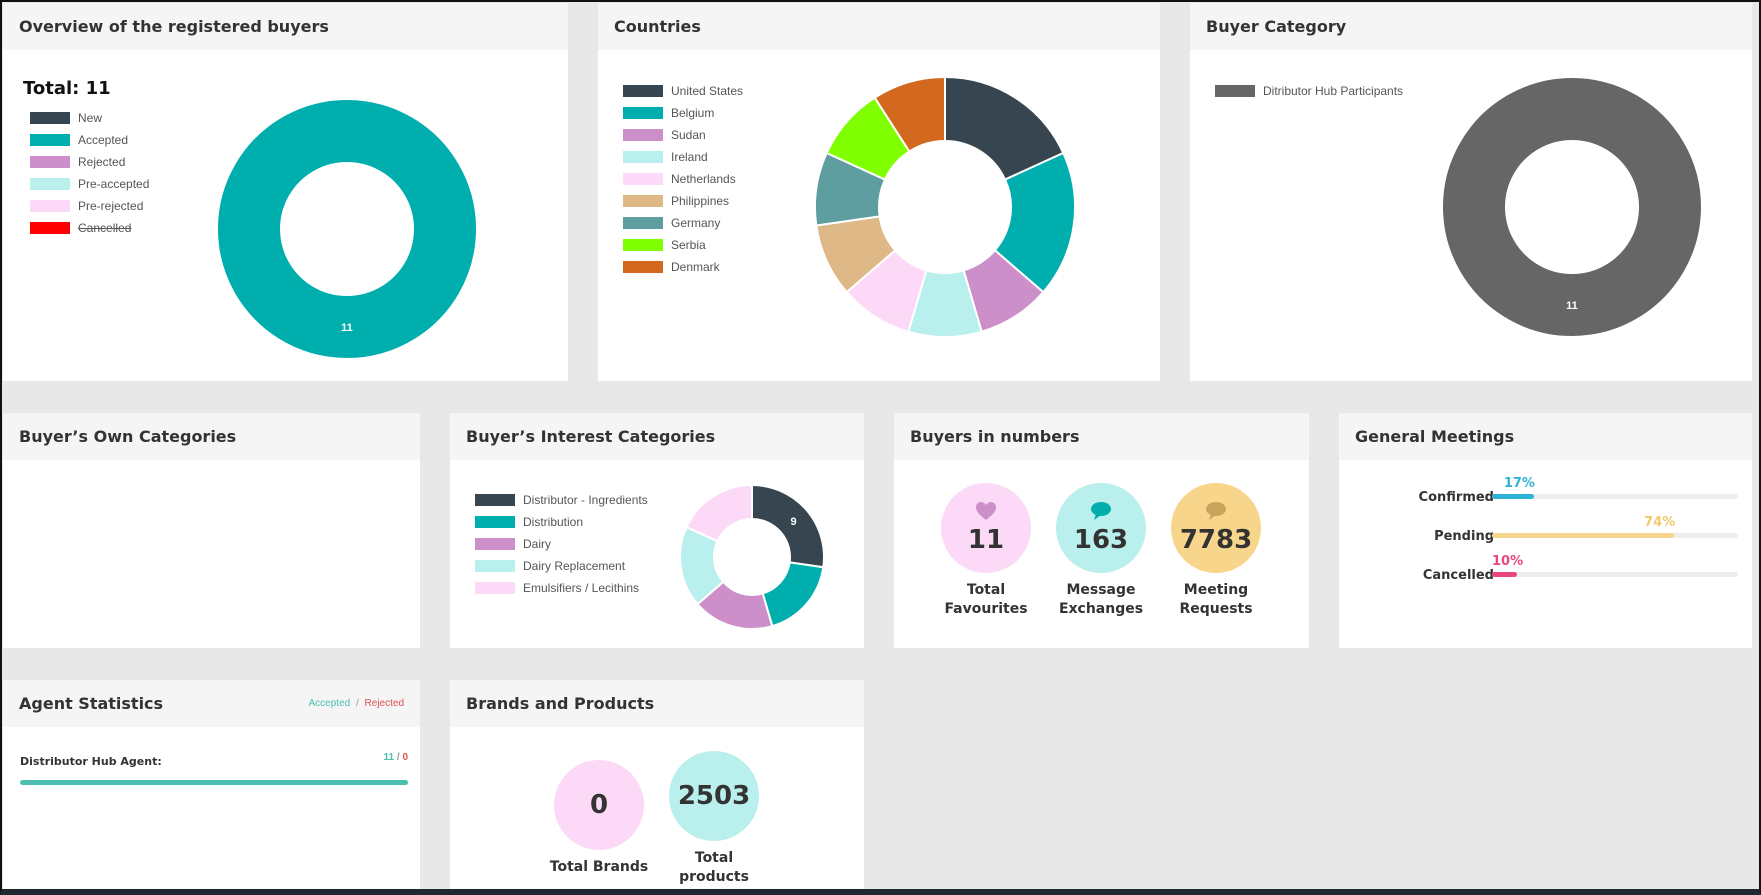 The width and height of the screenshot is (1761, 895). I want to click on legend-label: Accepted, so click(103, 140).